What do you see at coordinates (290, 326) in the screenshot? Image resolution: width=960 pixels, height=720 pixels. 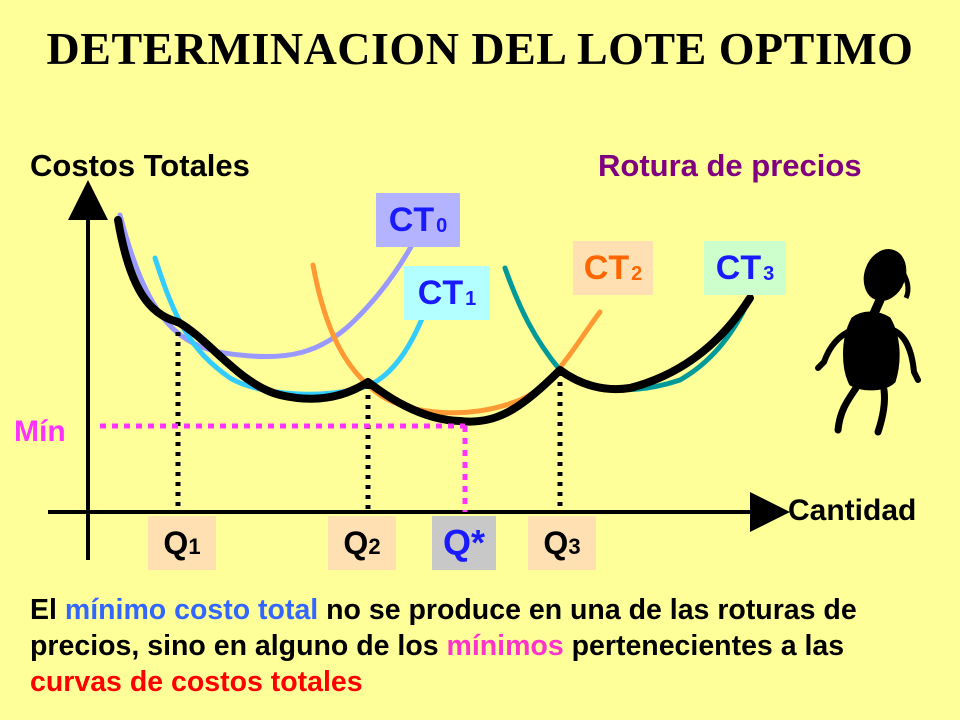 I see `curve-ct1` at bounding box center [290, 326].